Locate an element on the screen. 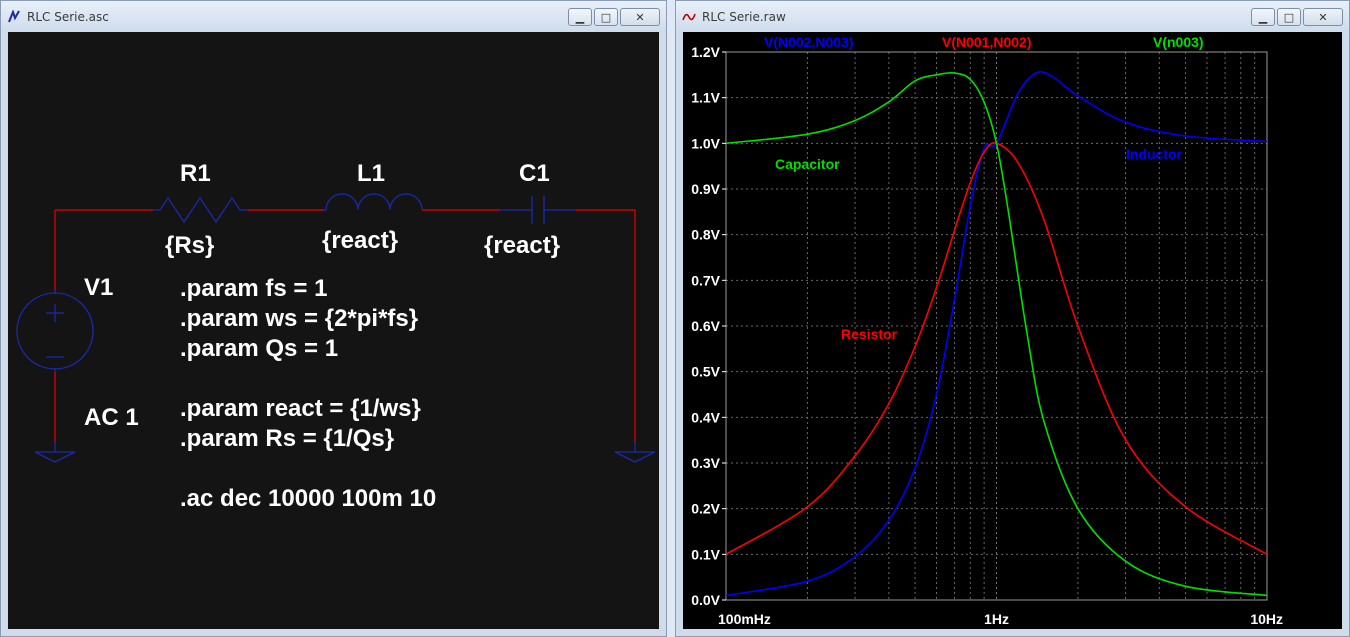  y-tick-label: 0.2V is located at coordinates (705, 509).